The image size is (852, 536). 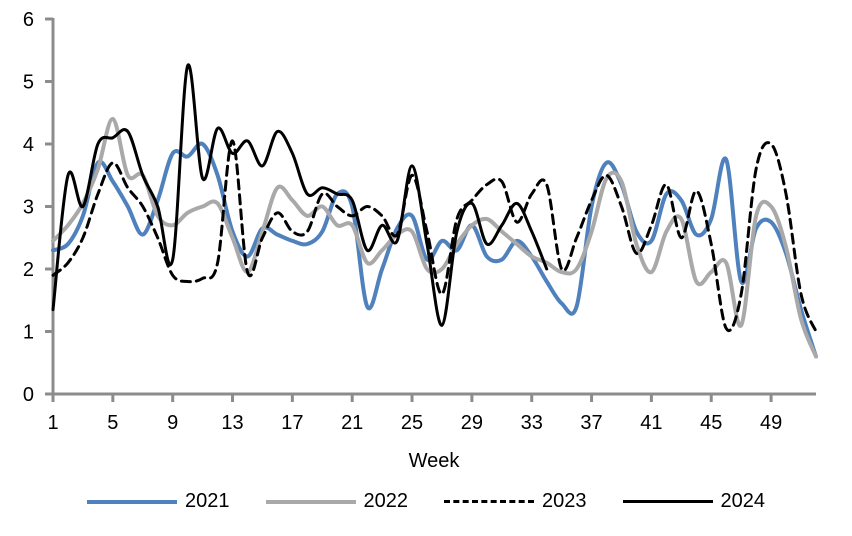 What do you see at coordinates (651, 423) in the screenshot?
I see `x-tick-label: 41` at bounding box center [651, 423].